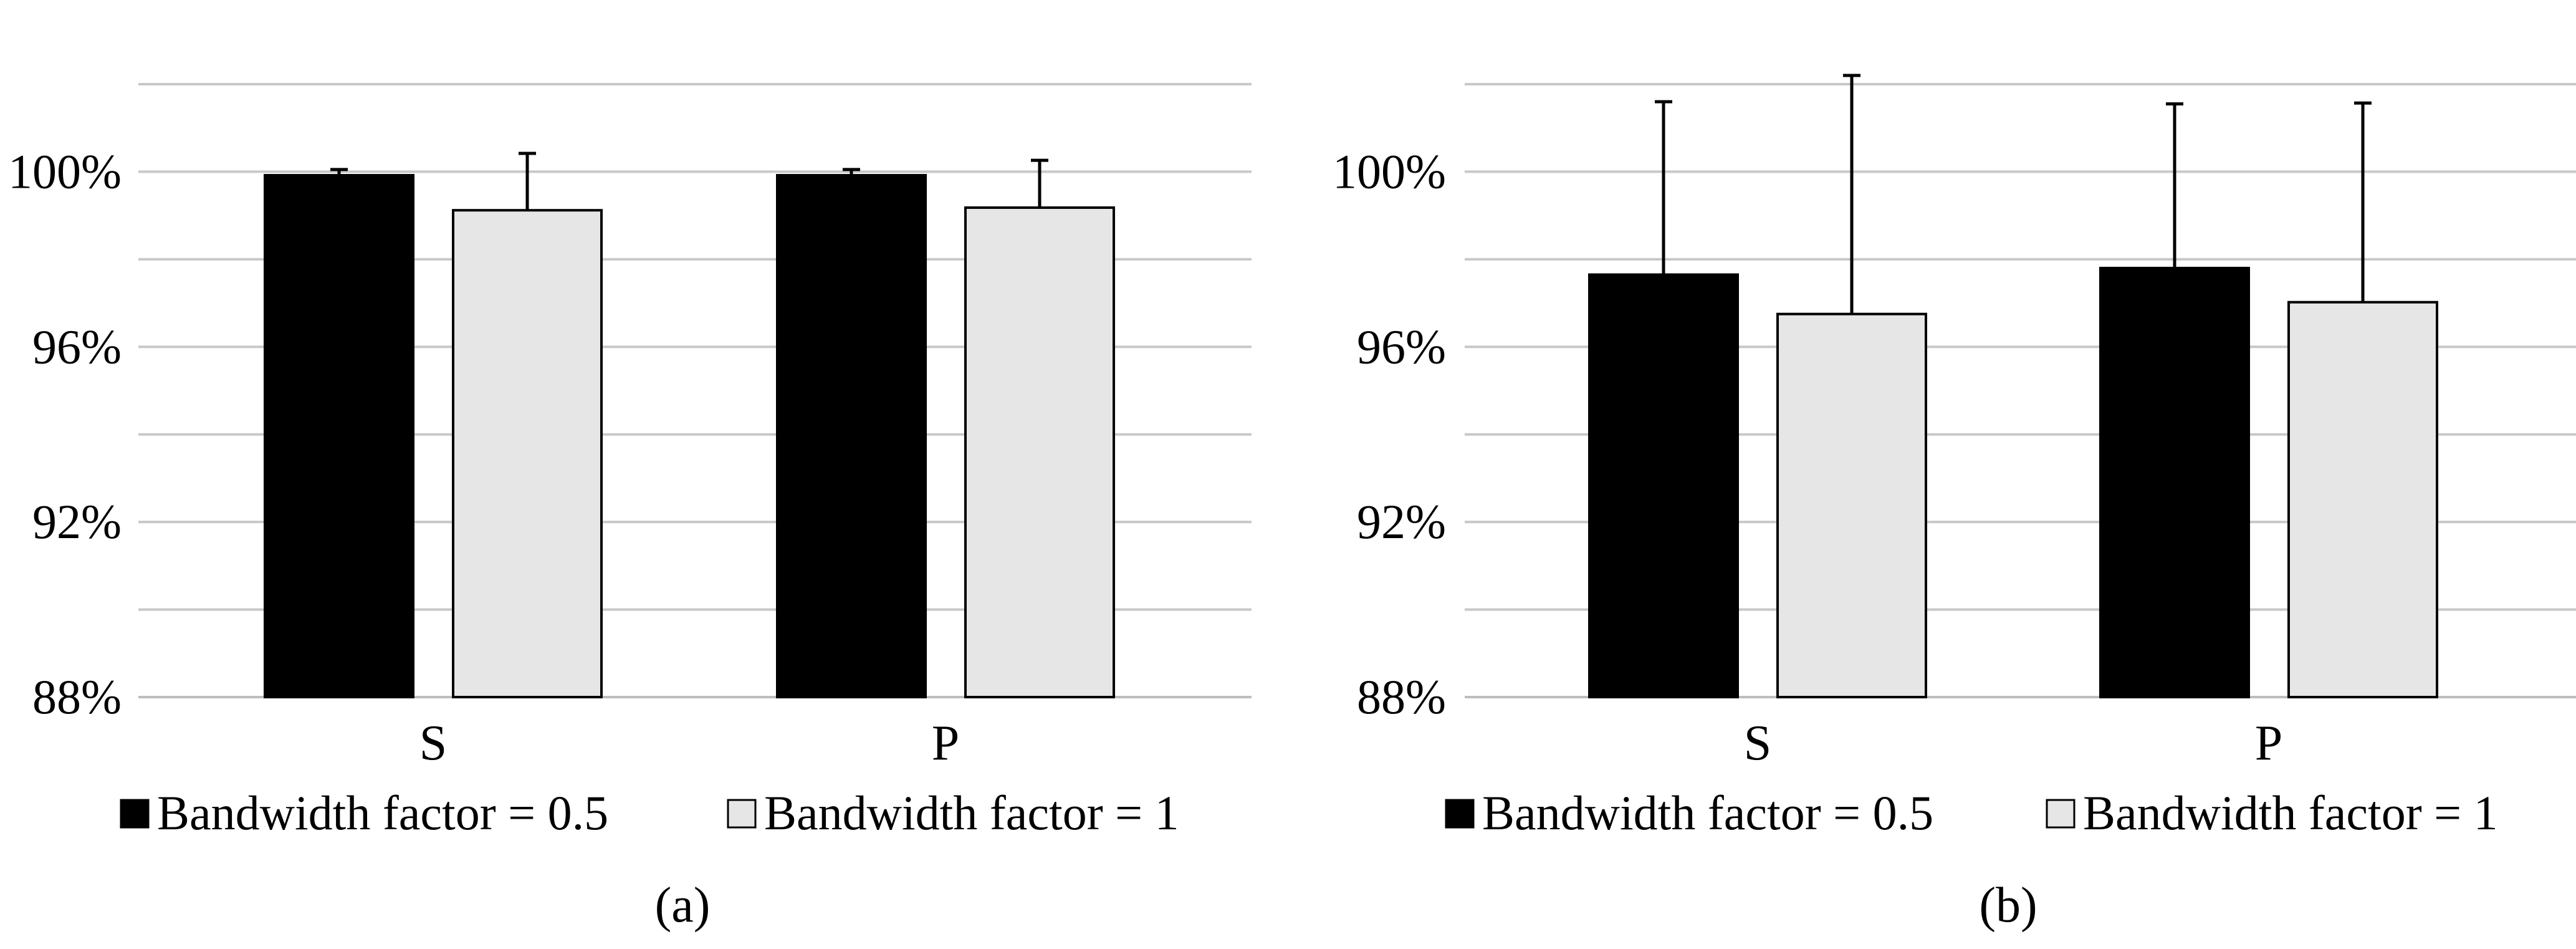 The width and height of the screenshot is (2576, 949). What do you see at coordinates (683, 905) in the screenshot?
I see `panel-caption: (a)` at bounding box center [683, 905].